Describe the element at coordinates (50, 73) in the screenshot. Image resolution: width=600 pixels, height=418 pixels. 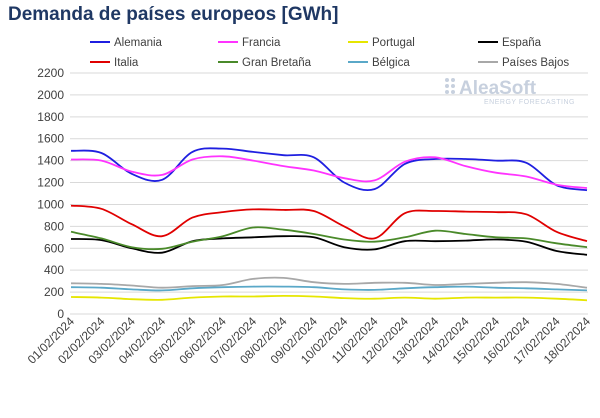
I see `y-tick-label: 2200` at that location.